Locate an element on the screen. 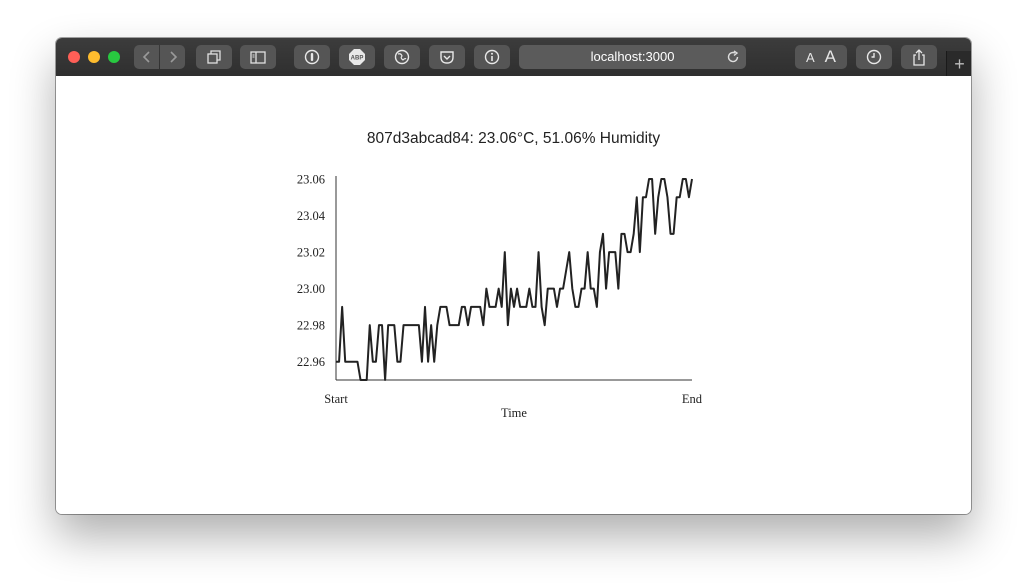 The height and width of the screenshot is (588, 1027). url-text: localhost:3000 is located at coordinates (632, 56).